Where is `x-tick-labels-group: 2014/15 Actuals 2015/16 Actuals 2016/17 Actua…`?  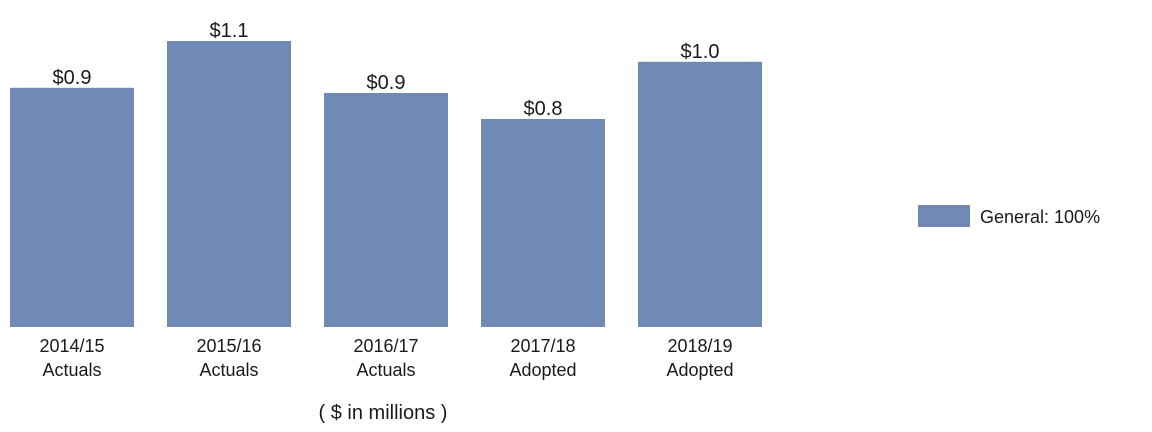 x-tick-labels-group: 2014/15 Actuals 2015/16 Actuals 2016/17 Actua… is located at coordinates (386, 358).